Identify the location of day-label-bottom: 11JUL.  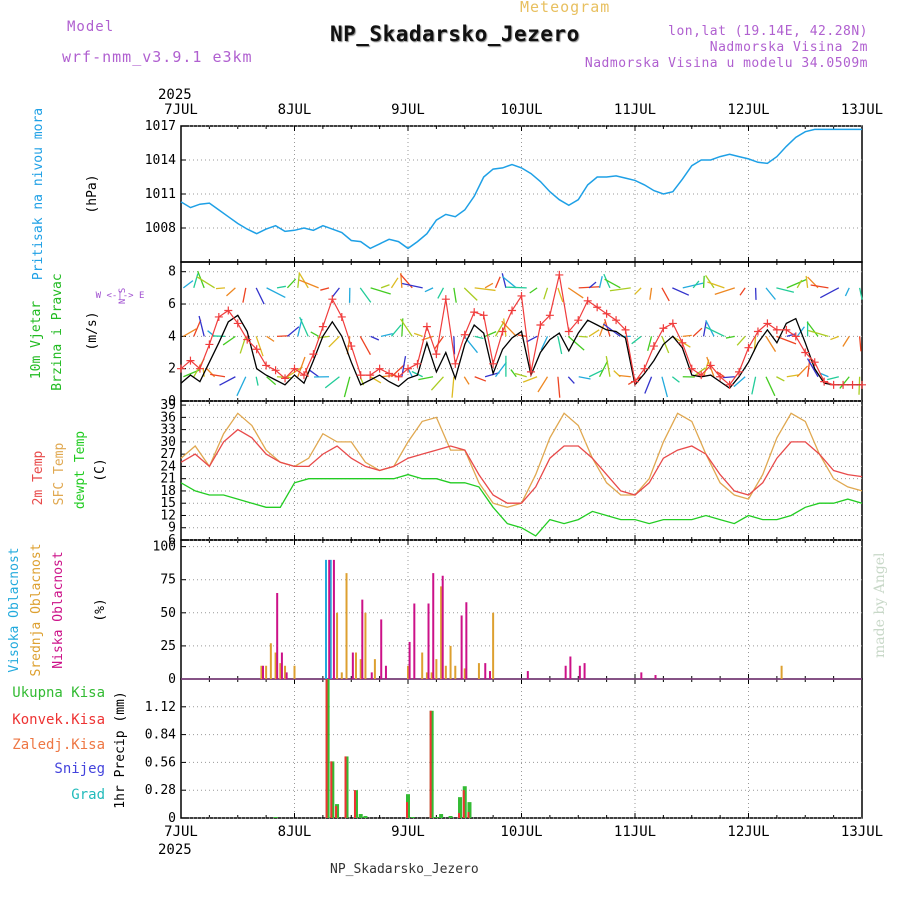
(635, 832).